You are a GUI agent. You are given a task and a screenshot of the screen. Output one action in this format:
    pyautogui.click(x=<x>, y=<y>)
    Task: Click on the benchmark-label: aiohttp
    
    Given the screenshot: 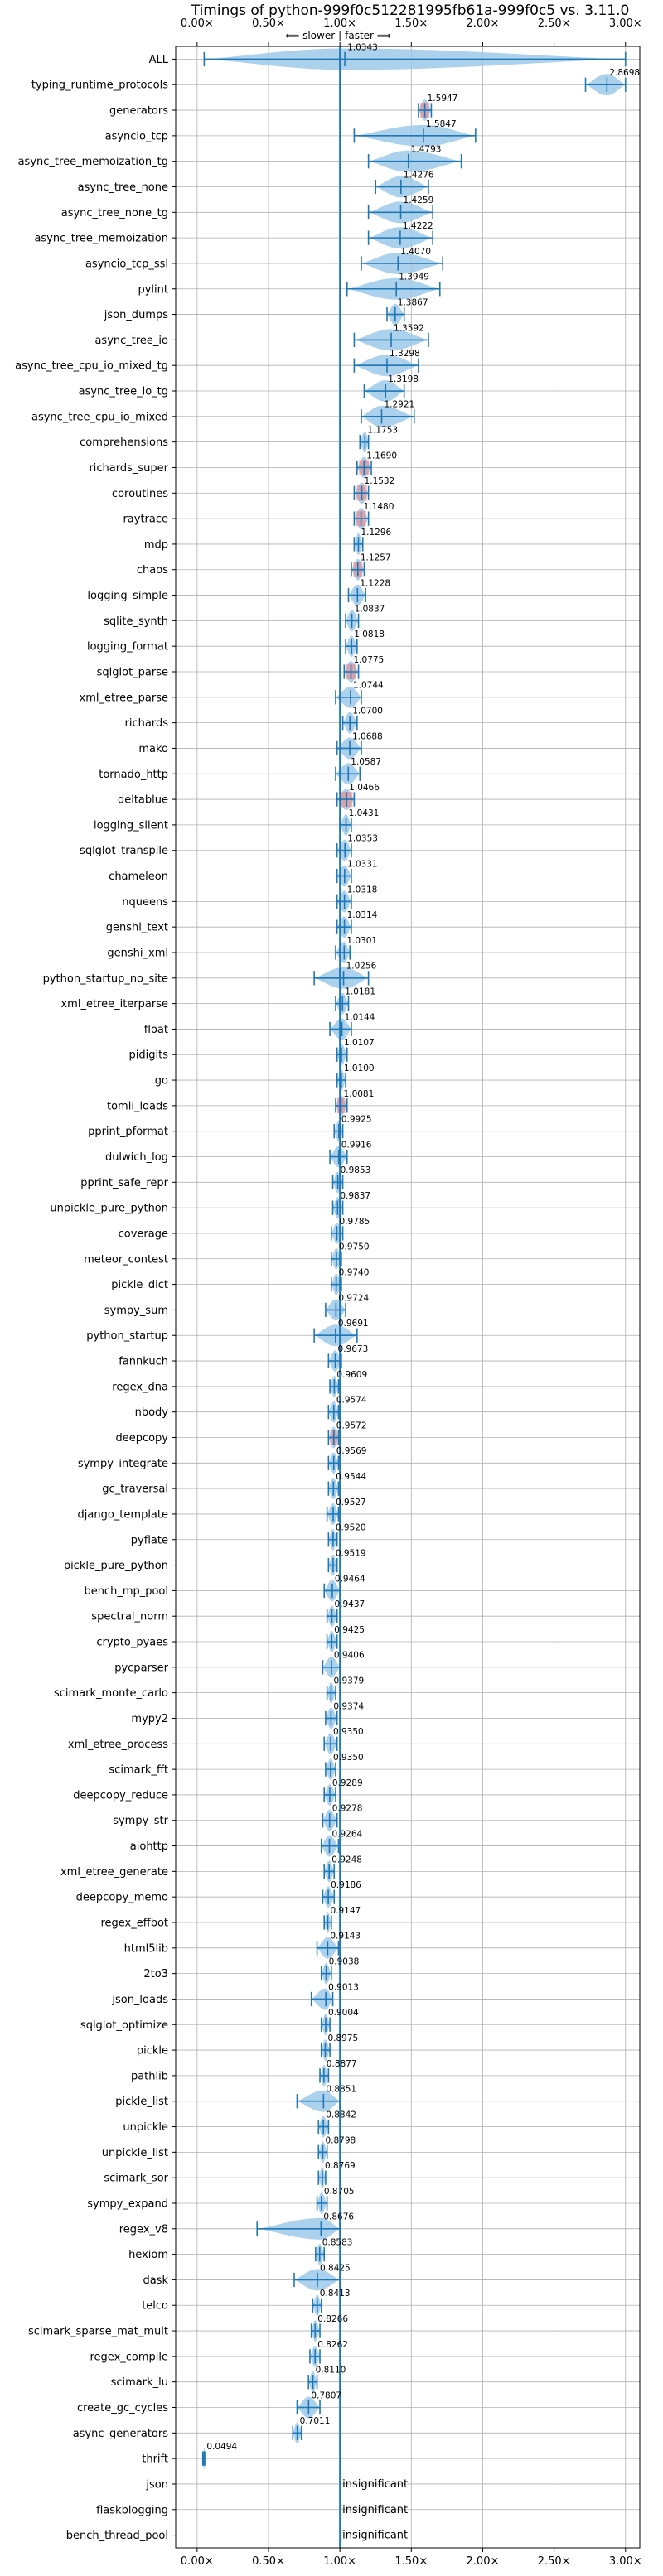 What is the action you would take?
    pyautogui.click(x=149, y=1847)
    